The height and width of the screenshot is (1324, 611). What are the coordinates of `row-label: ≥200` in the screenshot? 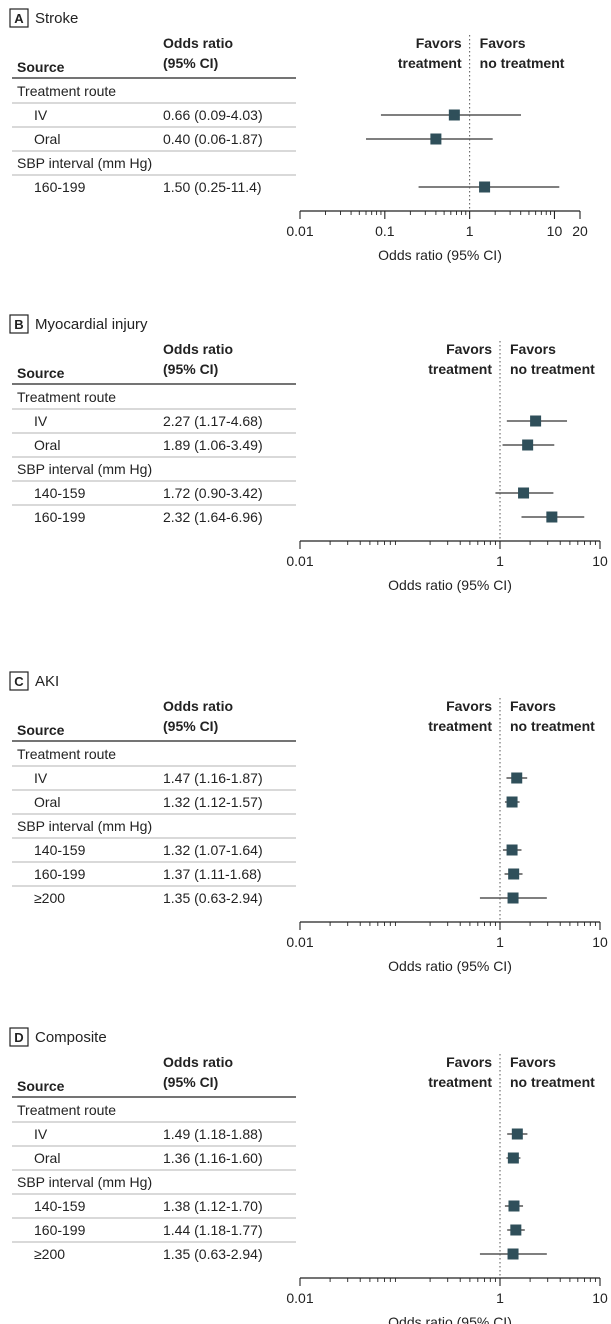 It's located at (49, 1254).